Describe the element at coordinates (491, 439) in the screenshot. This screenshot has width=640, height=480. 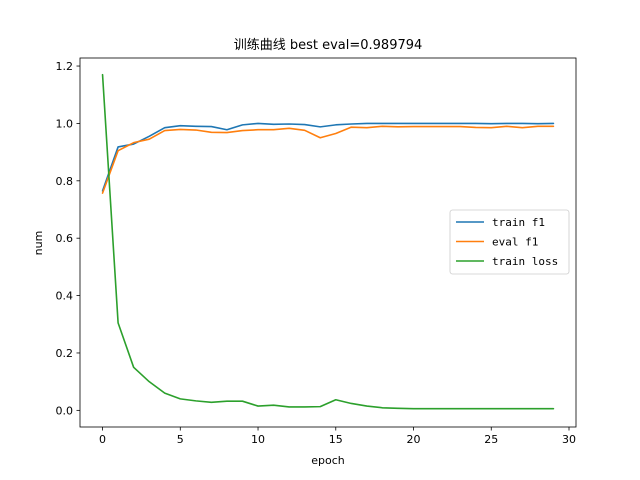
I see `x-tick-label: 25` at that location.